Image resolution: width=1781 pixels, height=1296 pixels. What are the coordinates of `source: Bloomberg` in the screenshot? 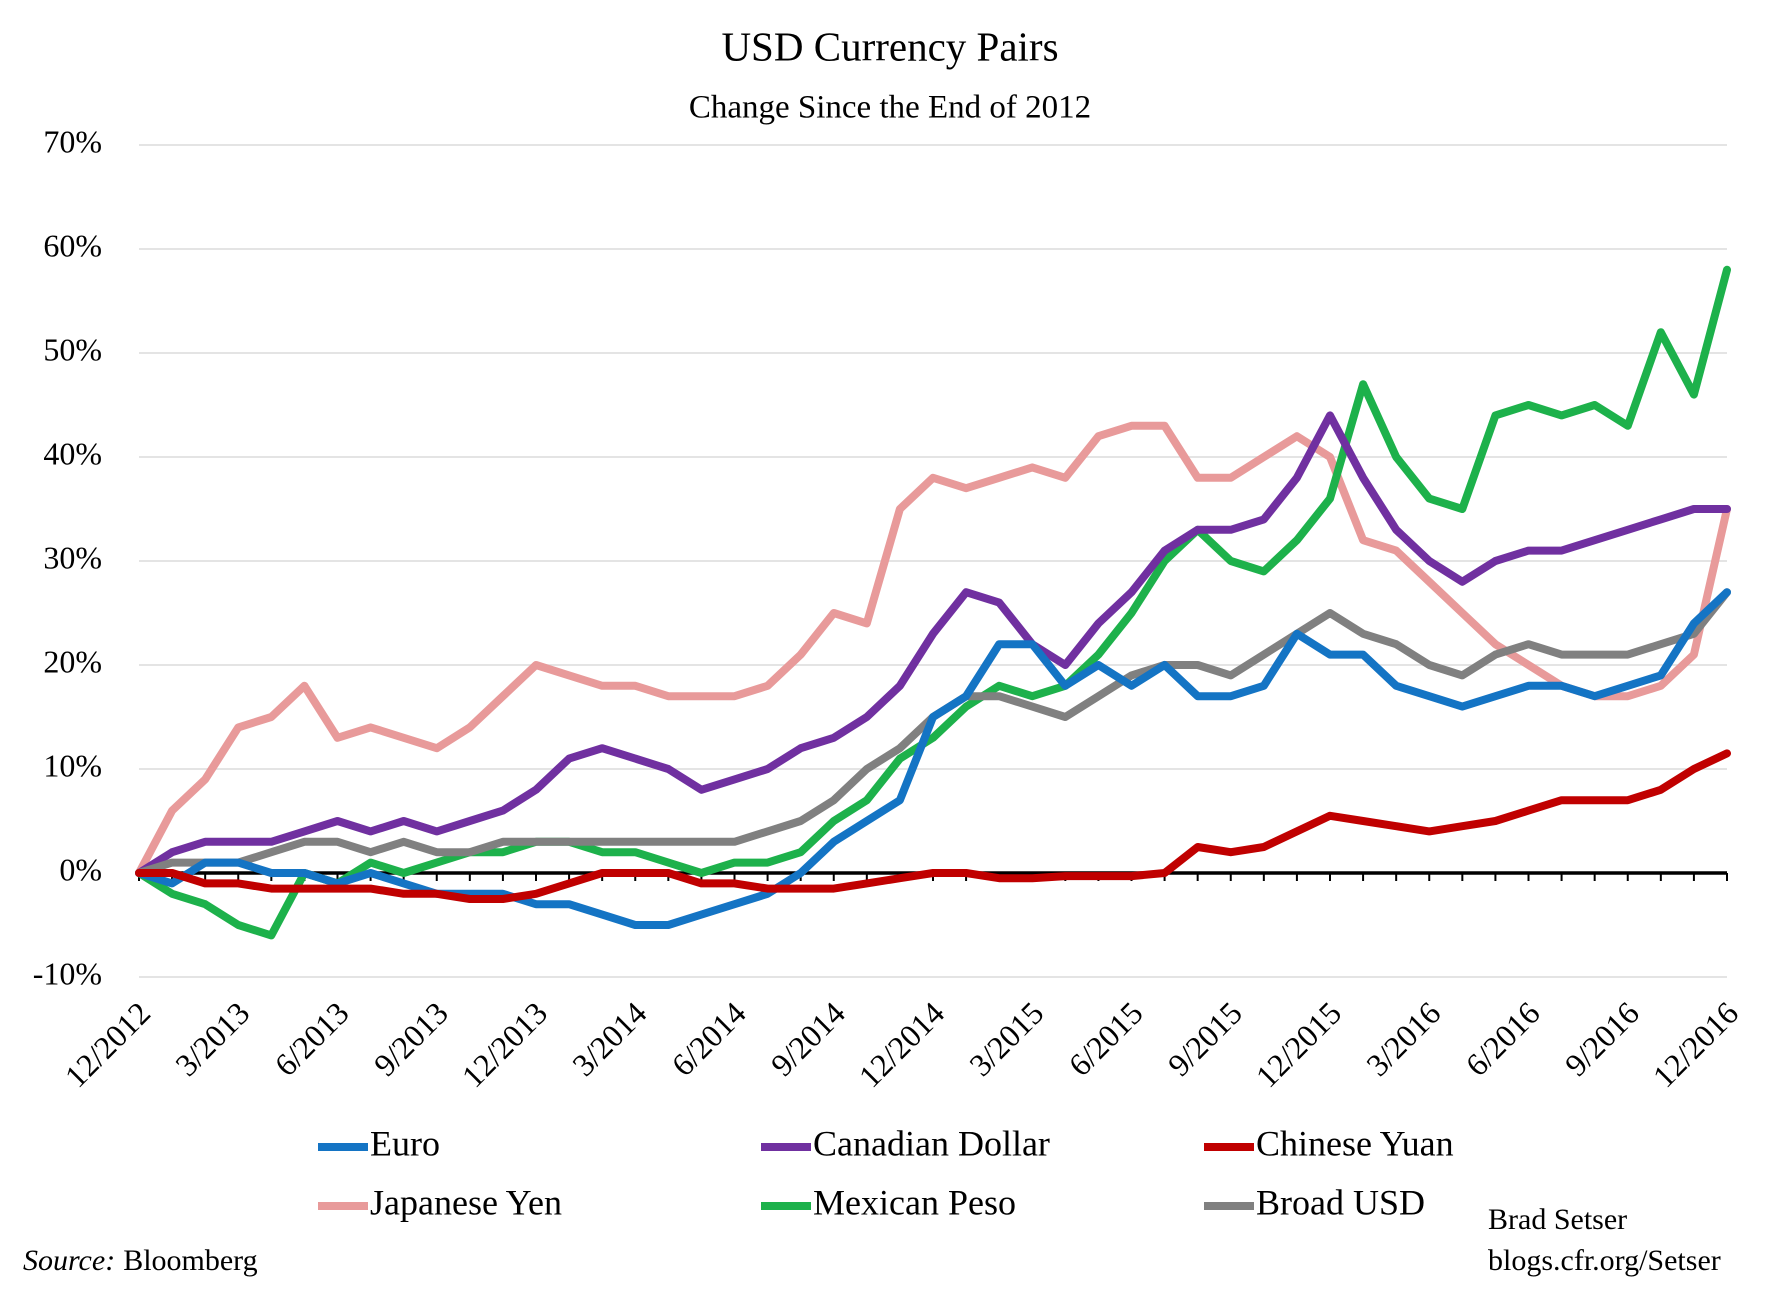 It's located at (190, 1260).